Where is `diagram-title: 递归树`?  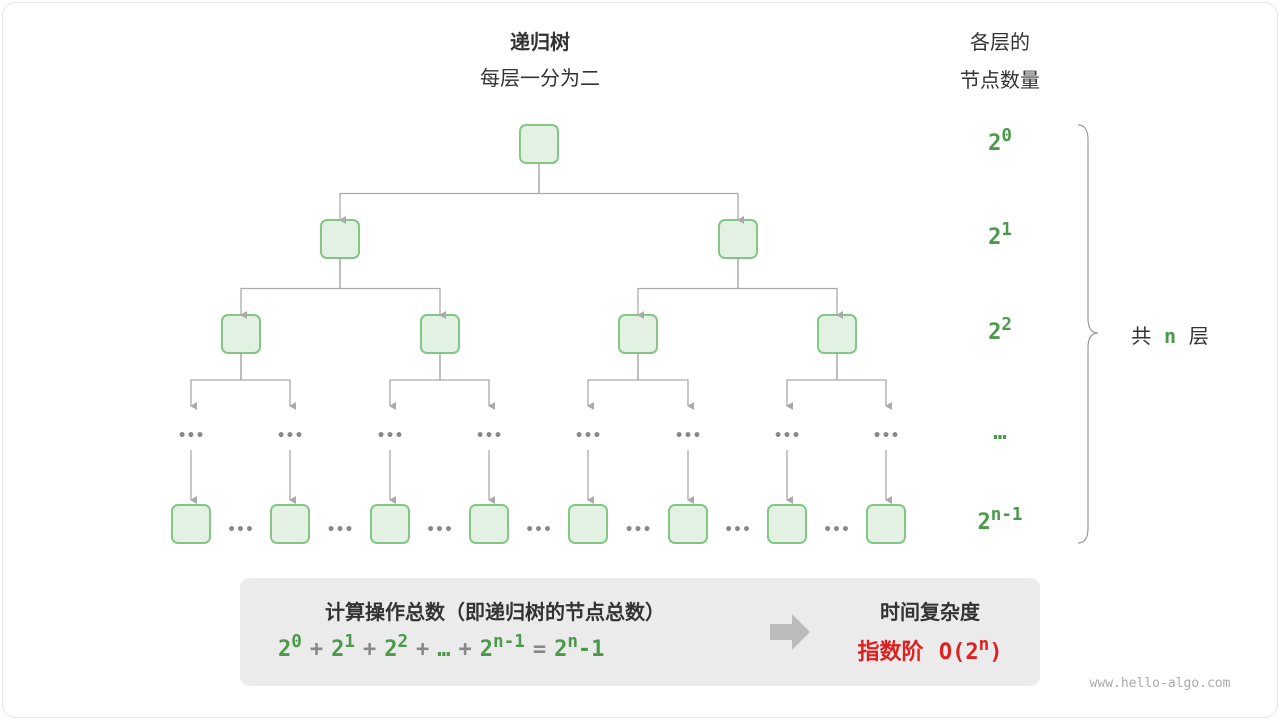 diagram-title: 递归树 is located at coordinates (540, 42).